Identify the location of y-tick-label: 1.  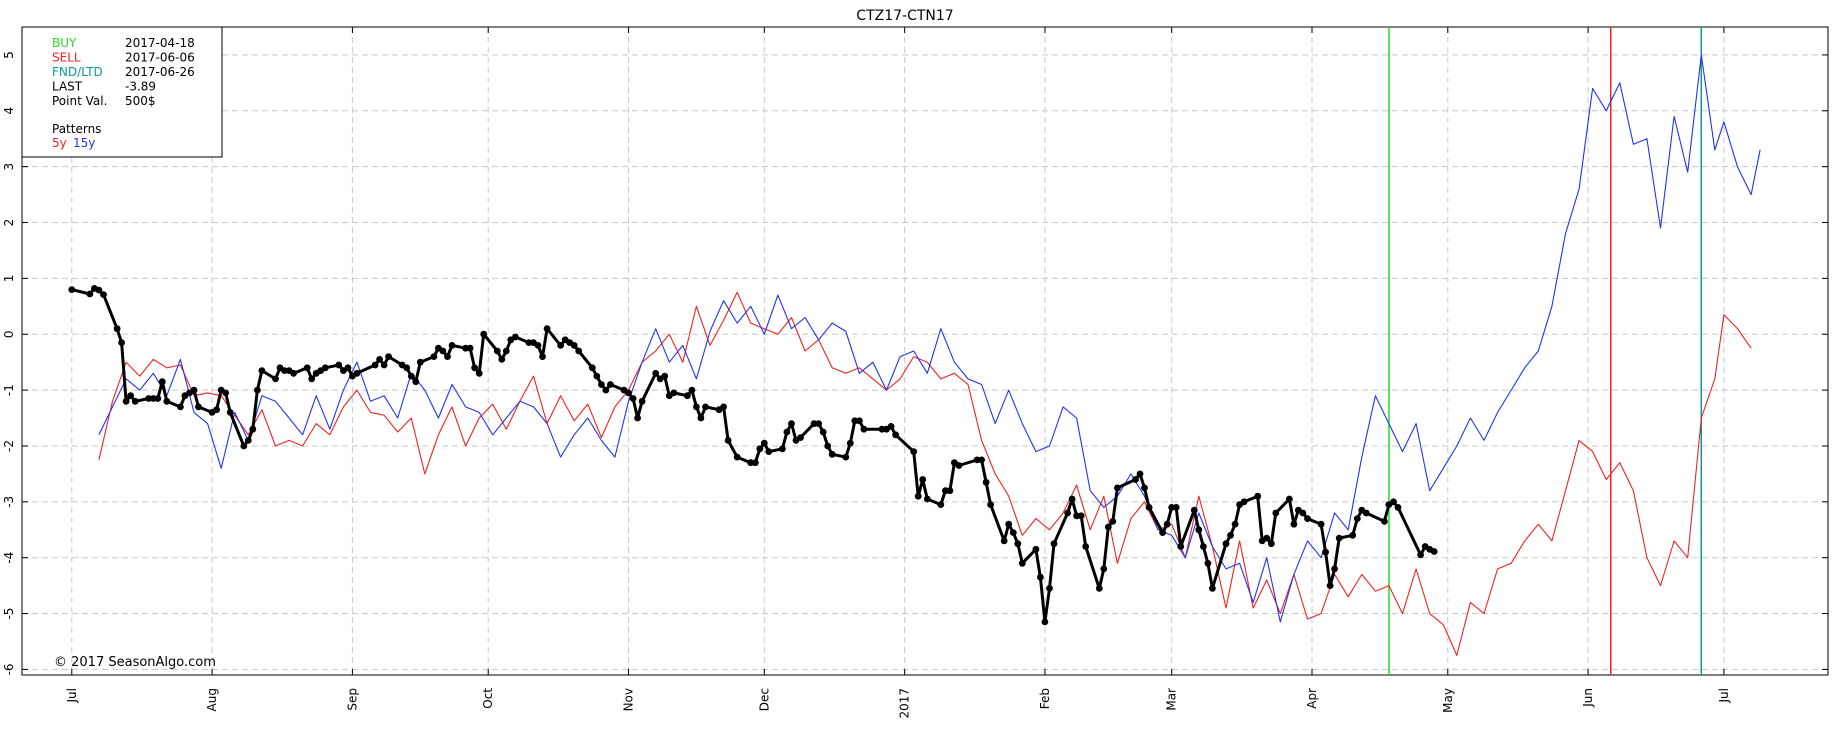
(9, 279).